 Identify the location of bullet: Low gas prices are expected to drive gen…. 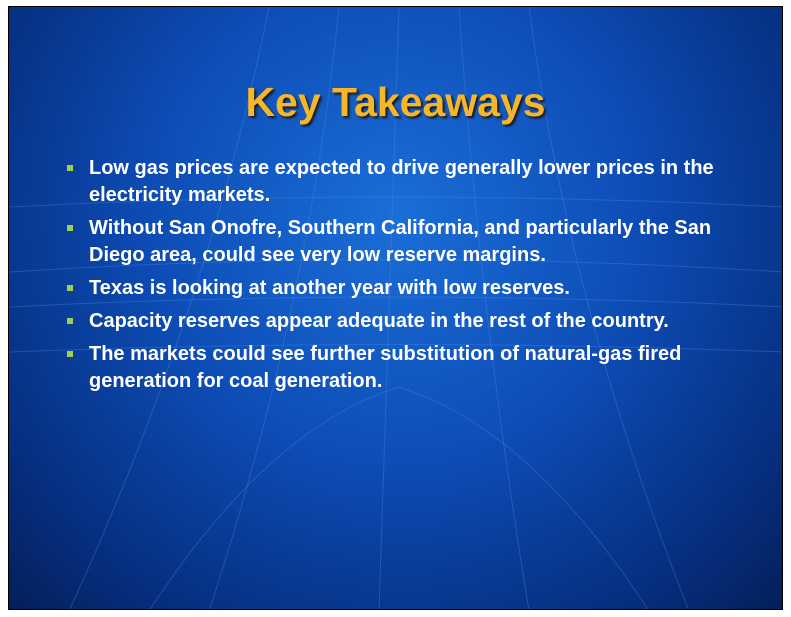
(417, 182).